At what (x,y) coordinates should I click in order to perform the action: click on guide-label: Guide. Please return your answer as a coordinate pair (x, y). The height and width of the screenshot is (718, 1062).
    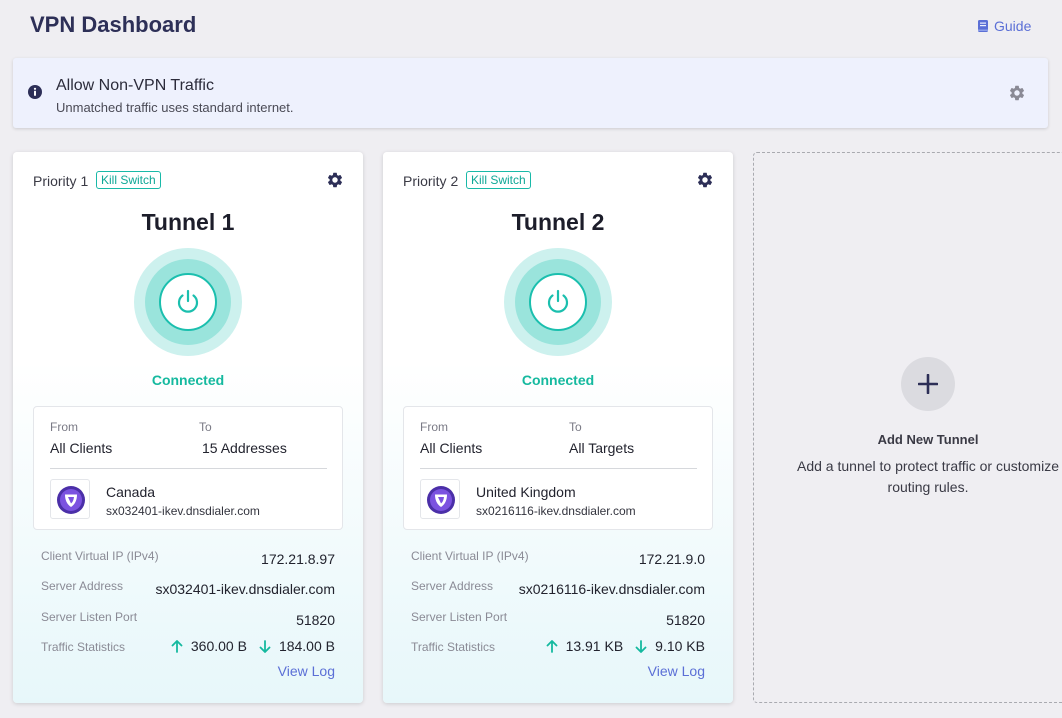
    Looking at the image, I should click on (1013, 26).